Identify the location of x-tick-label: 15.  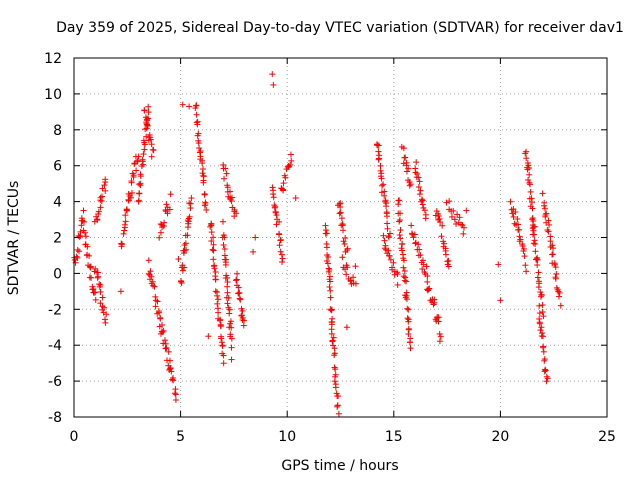
(394, 437).